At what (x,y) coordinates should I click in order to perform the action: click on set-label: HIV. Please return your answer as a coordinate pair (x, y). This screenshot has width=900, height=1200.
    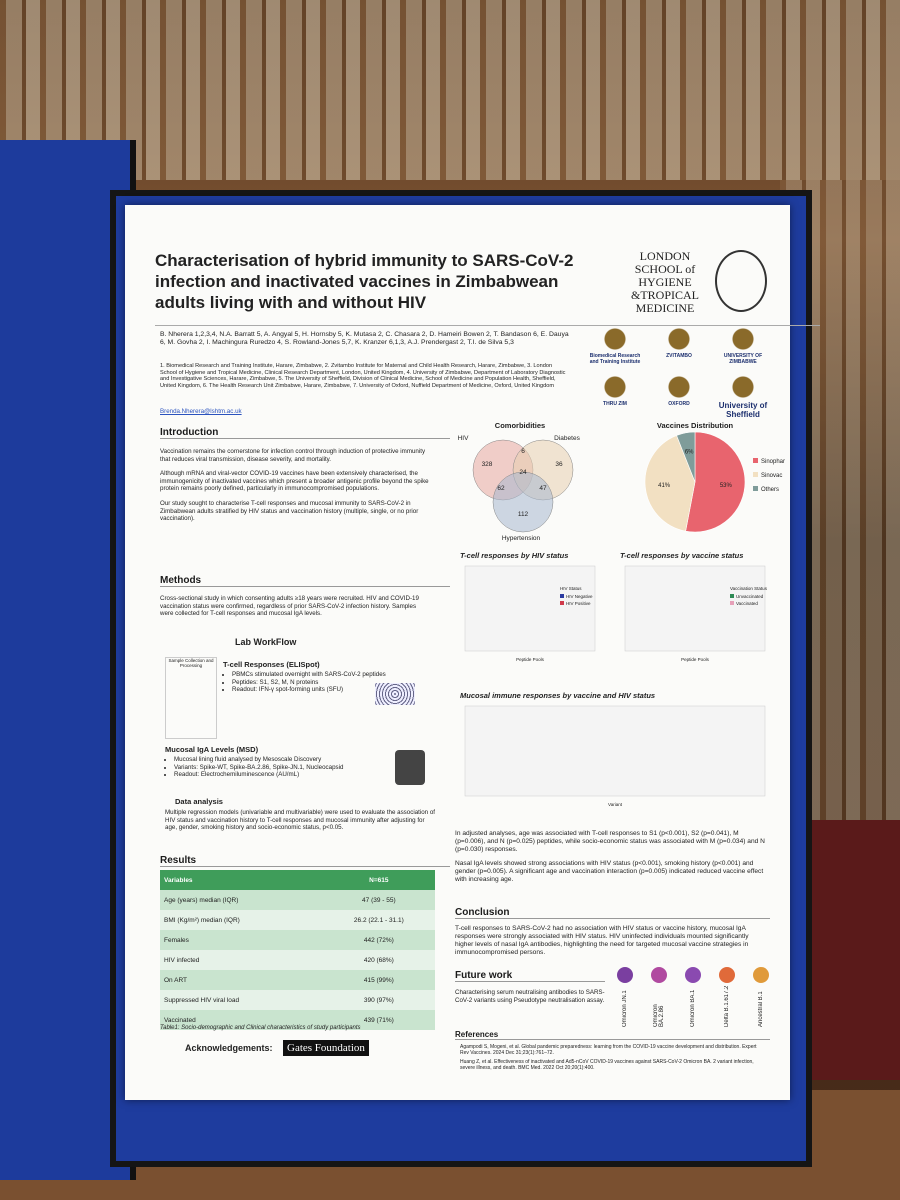
    Looking at the image, I should click on (464, 438).